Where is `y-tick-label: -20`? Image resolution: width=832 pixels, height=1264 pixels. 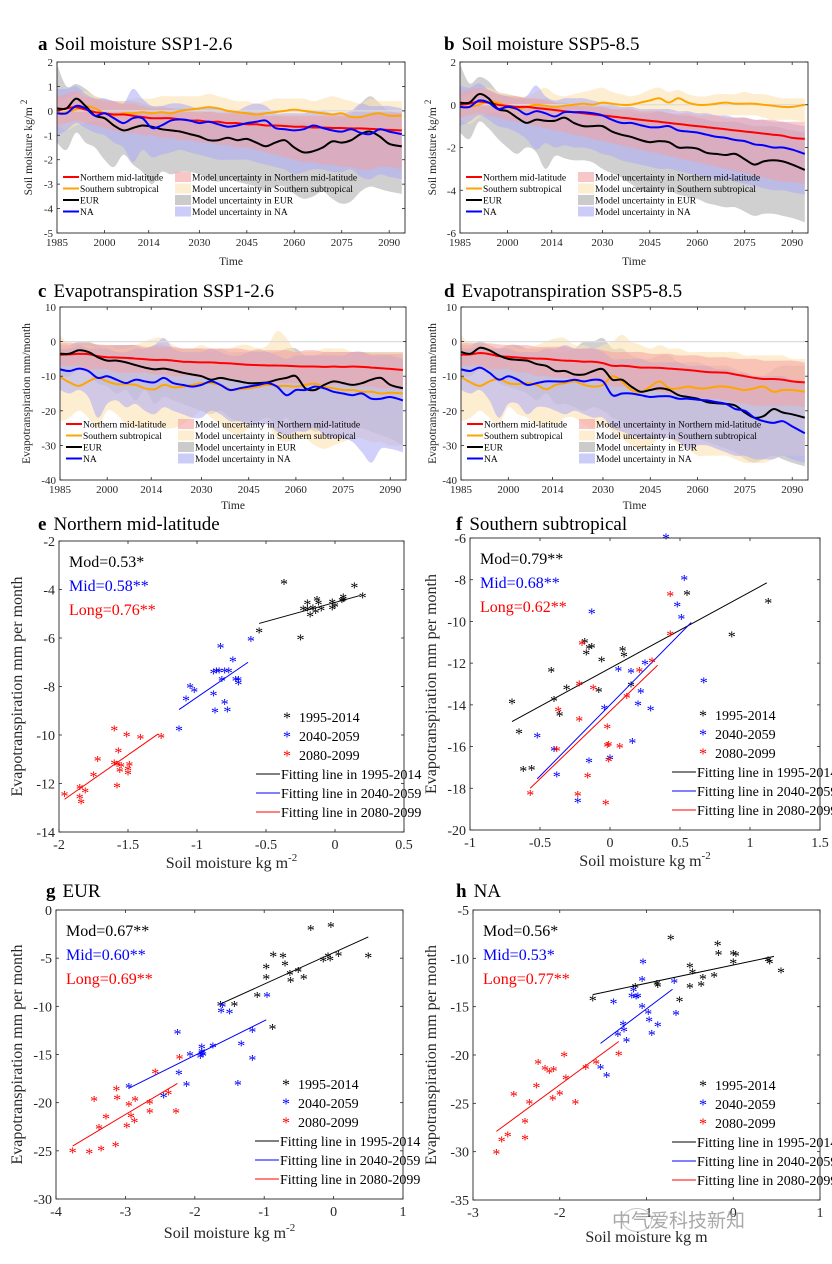
y-tick-label: -20 is located at coordinates (449, 412).